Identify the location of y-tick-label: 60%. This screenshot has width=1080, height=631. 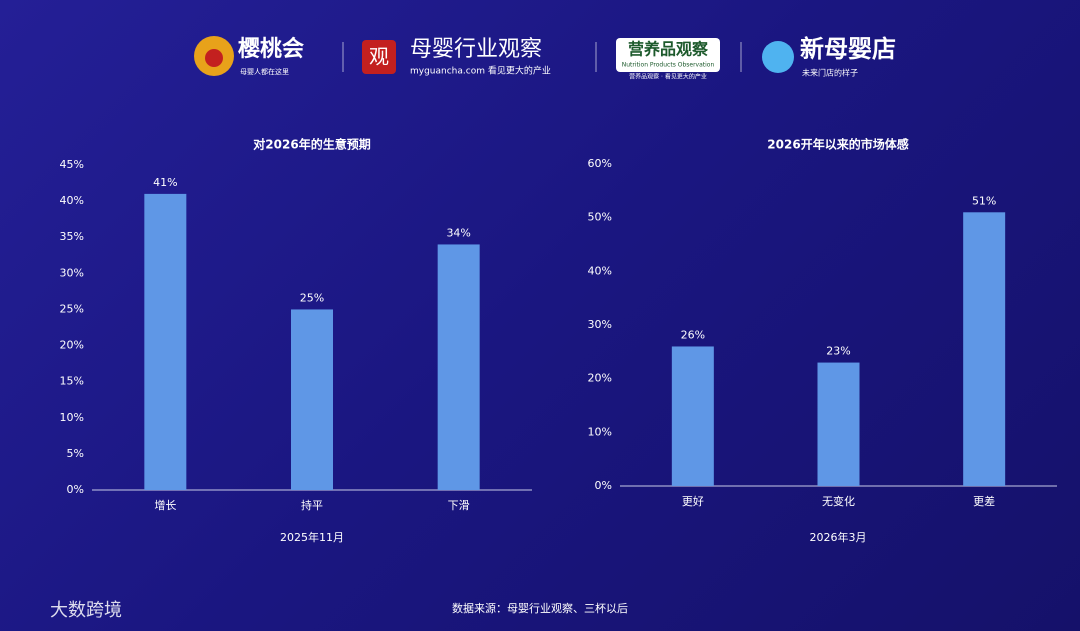
(600, 163).